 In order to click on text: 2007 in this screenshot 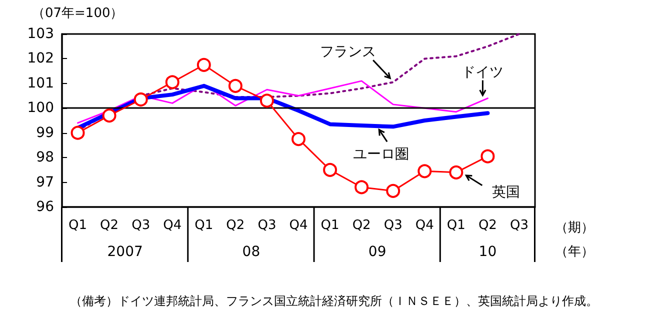, I will do `click(125, 252)`.